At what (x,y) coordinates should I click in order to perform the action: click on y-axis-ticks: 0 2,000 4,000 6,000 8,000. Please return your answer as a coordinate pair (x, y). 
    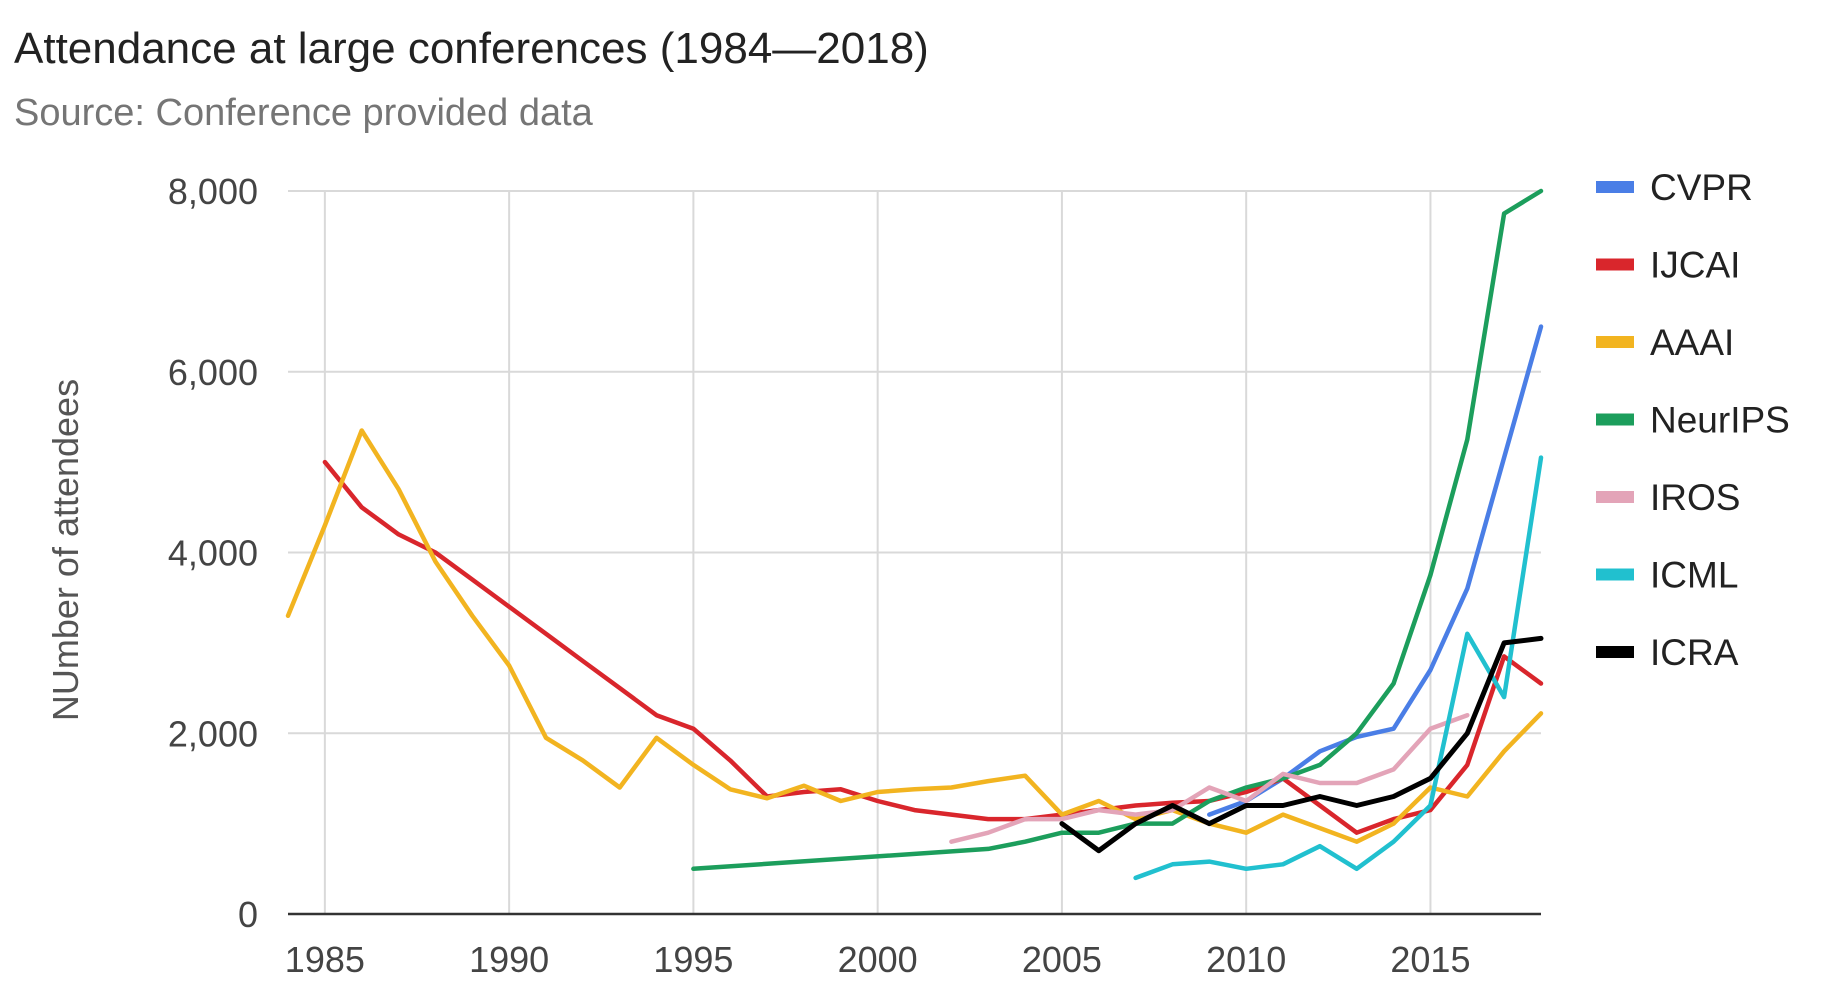
    Looking at the image, I should click on (213, 553).